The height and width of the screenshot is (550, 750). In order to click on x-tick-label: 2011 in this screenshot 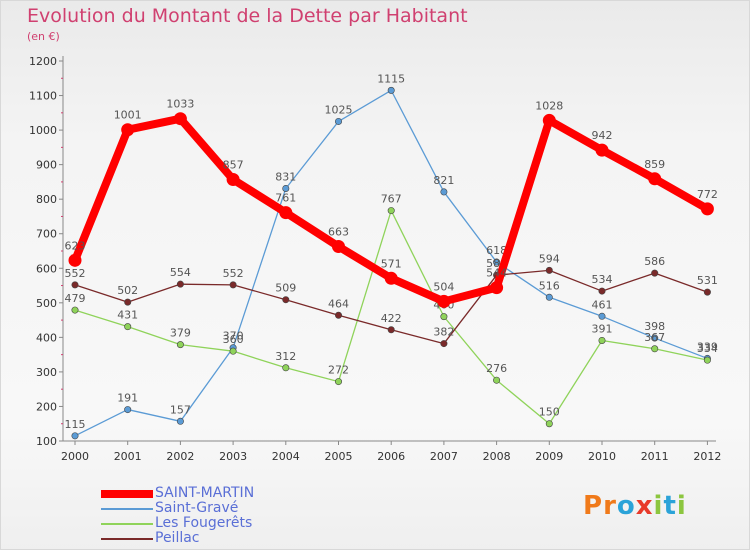, I will do `click(655, 456)`.